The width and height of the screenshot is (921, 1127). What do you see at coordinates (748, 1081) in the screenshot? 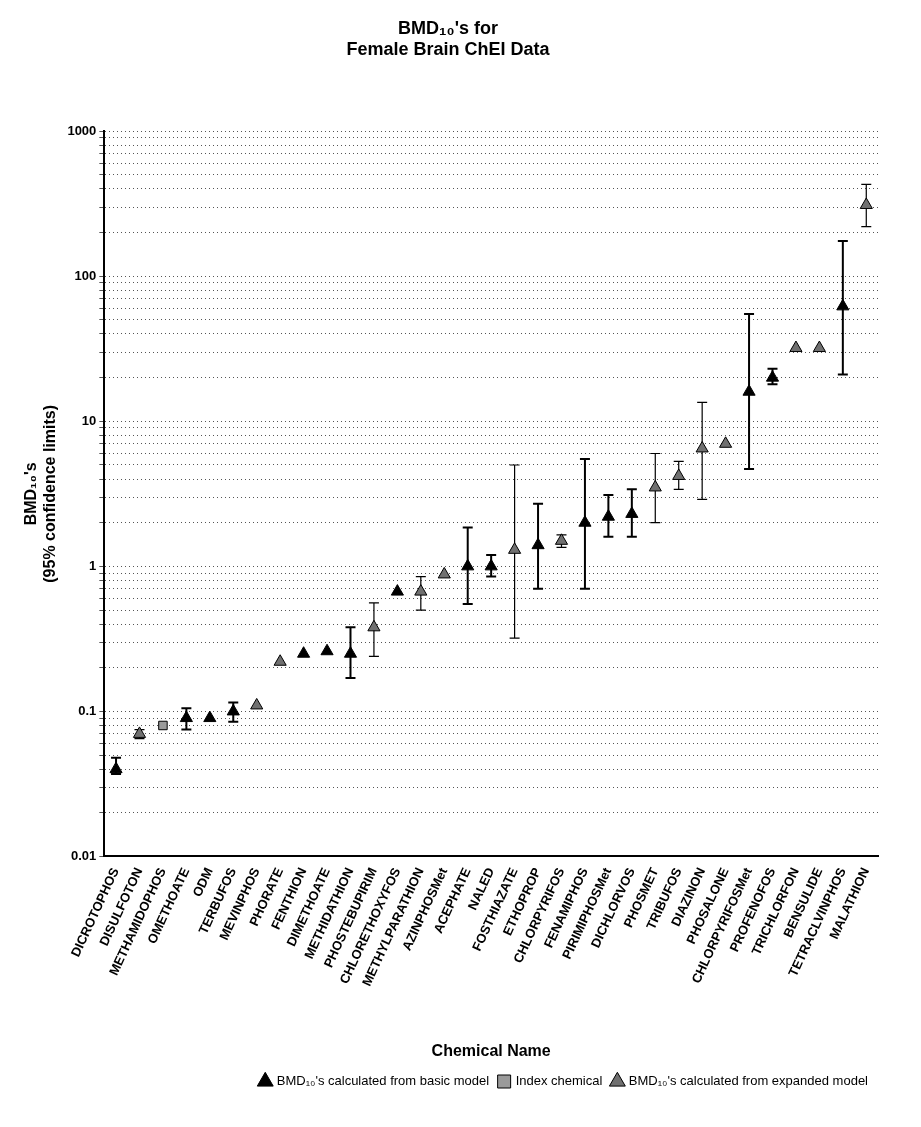
I see `legend-label: BMD₁₀'s calculated from expanded model` at bounding box center [748, 1081].